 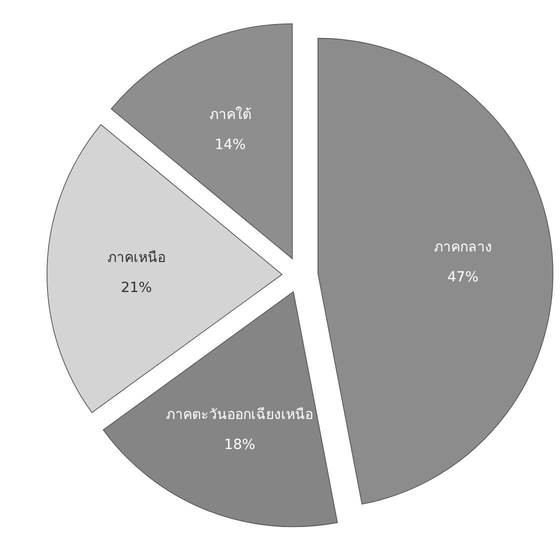 I want to click on data-label: 18%, so click(x=240, y=445).